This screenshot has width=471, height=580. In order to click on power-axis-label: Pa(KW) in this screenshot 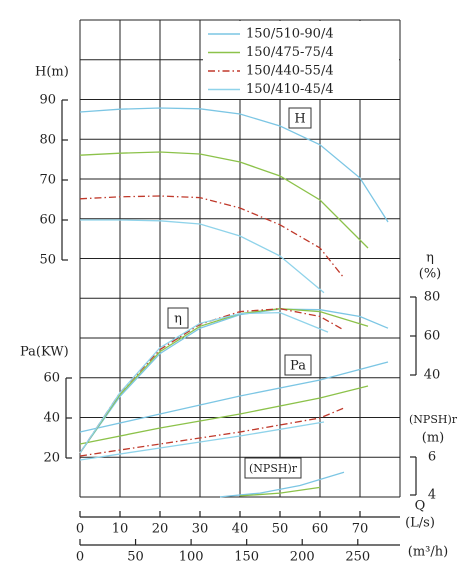, I will do `click(44, 352)`.